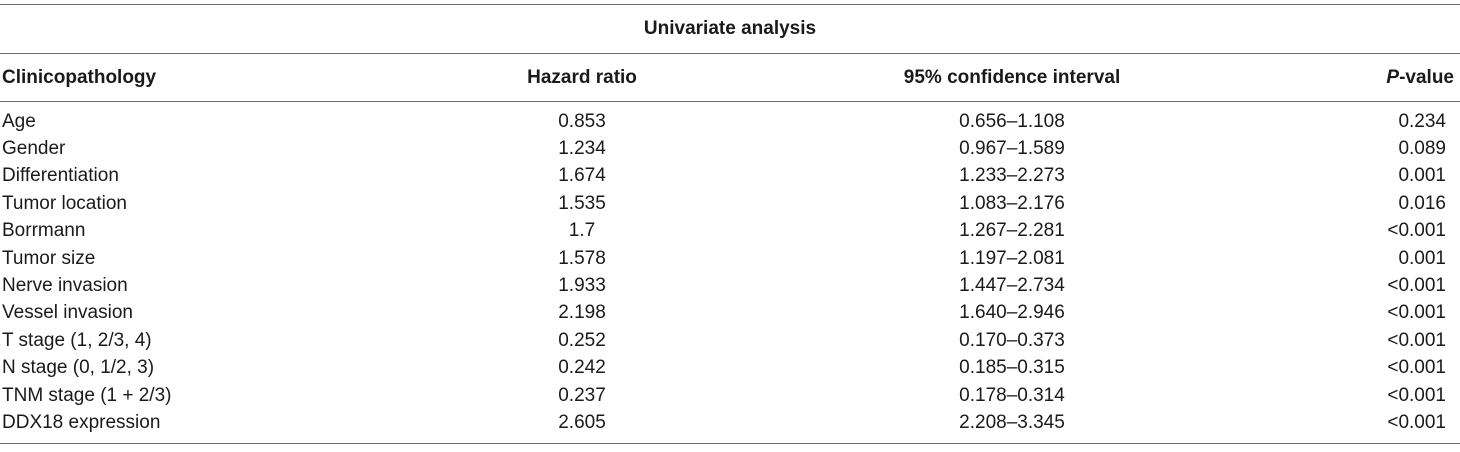  I want to click on hazard-ratio-cell: 0.242, so click(582, 368).